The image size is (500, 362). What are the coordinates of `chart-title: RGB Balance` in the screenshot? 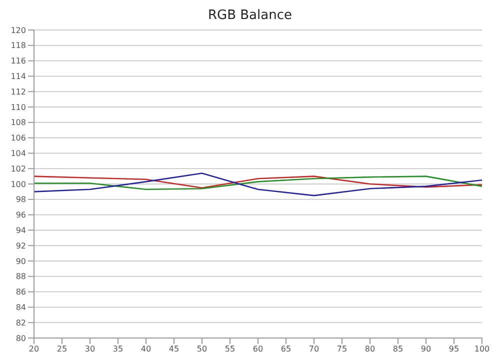 It's located at (249, 16).